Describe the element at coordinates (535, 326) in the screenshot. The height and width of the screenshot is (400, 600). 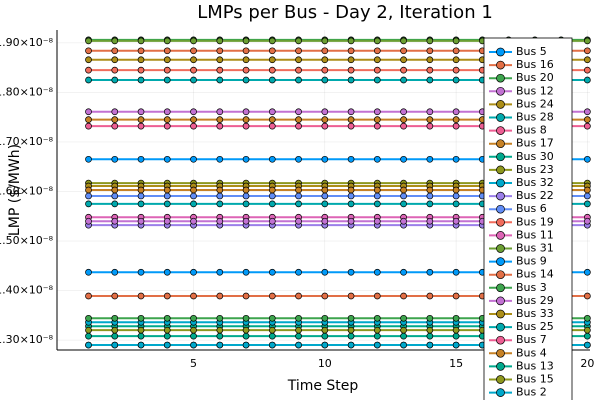
I see `legend-label: Bus 25` at that location.